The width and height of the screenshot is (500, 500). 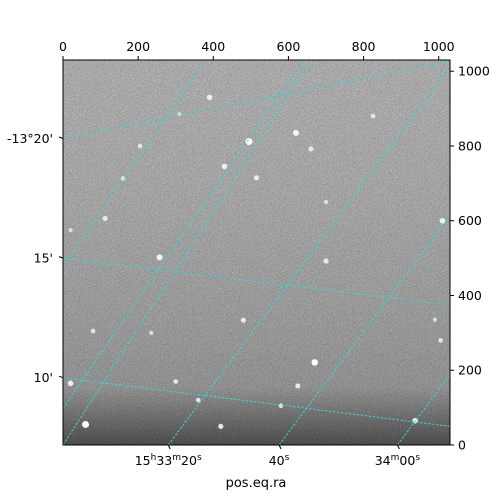 What do you see at coordinates (470, 295) in the screenshot?
I see `y-right-tick-label-2: 400` at bounding box center [470, 295].